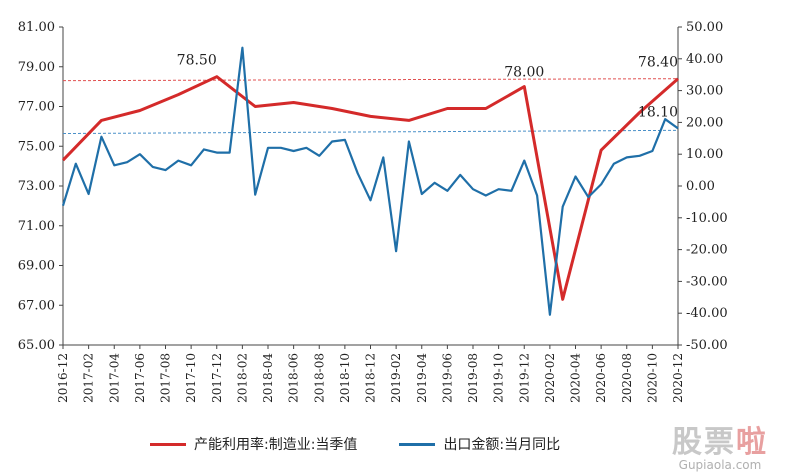 This screenshot has width=793, height=476. I want to click on x-tick-label: 2018-08, so click(319, 378).